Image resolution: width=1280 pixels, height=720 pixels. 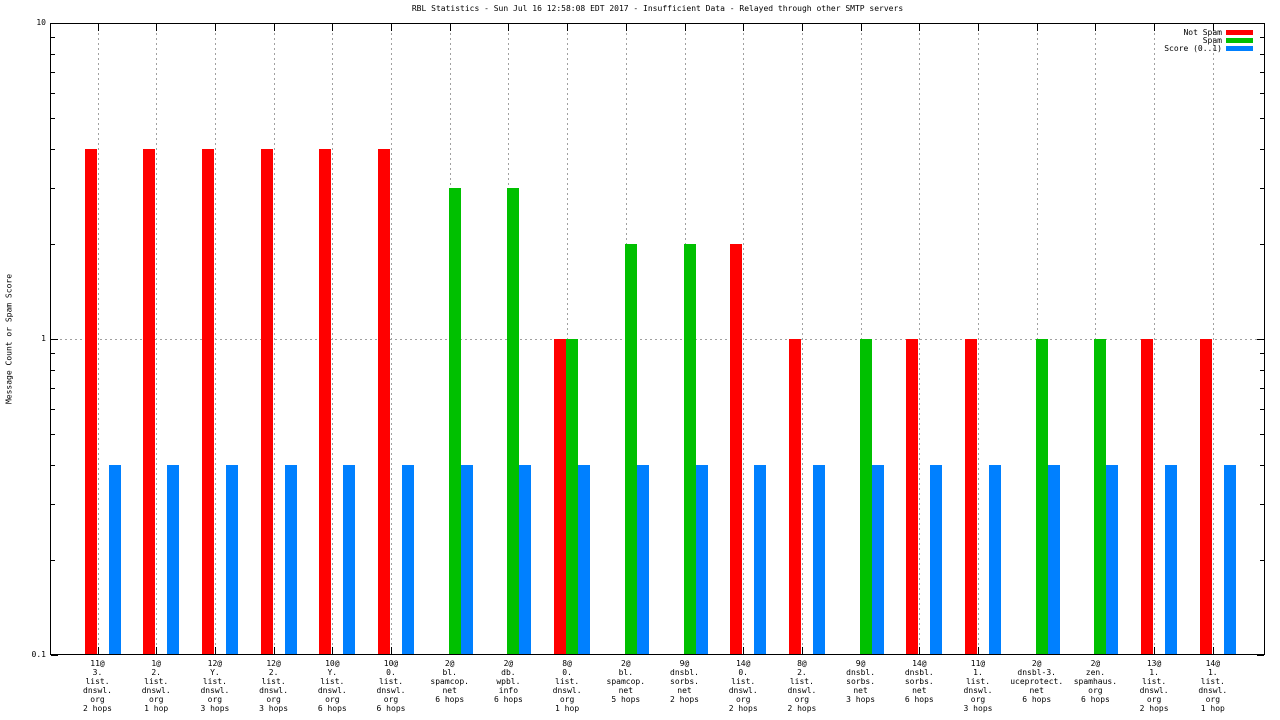 What do you see at coordinates (1095, 681) in the screenshot?
I see `x-category-label: 2@ zen. spamhaus. org 6 hops` at bounding box center [1095, 681].